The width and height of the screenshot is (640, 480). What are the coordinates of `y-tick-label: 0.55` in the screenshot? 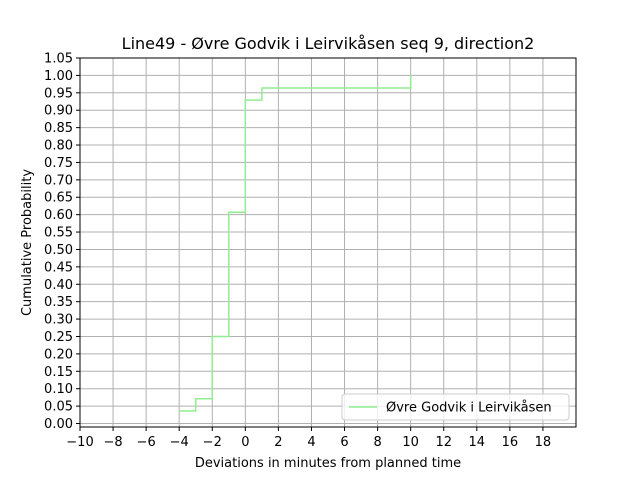 It's located at (58, 233).